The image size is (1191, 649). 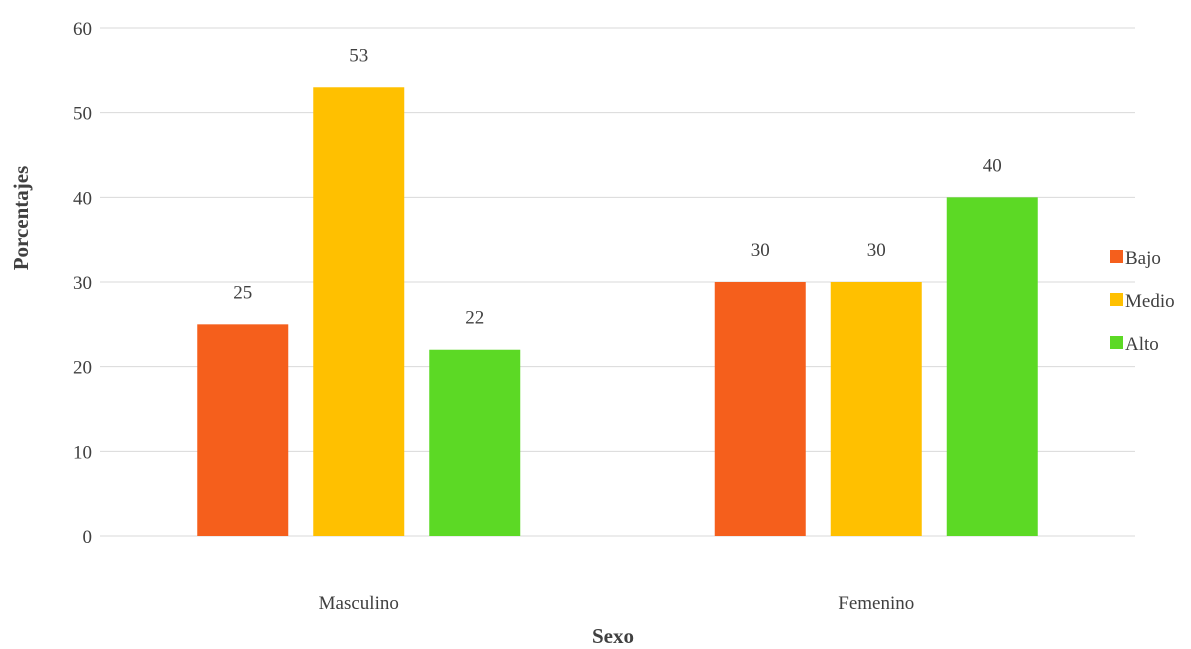 What do you see at coordinates (1116, 342) in the screenshot?
I see `legend-swatch-alto` at bounding box center [1116, 342].